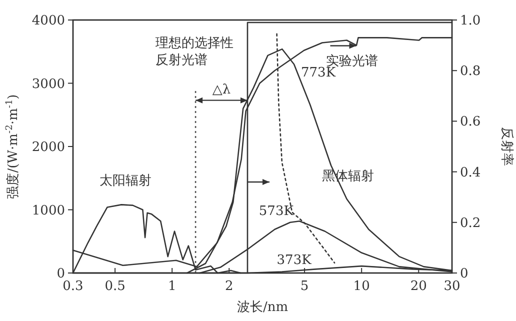 The height and width of the screenshot is (321, 516). I want to click on y2-tick-label: 0.6, so click(470, 122).